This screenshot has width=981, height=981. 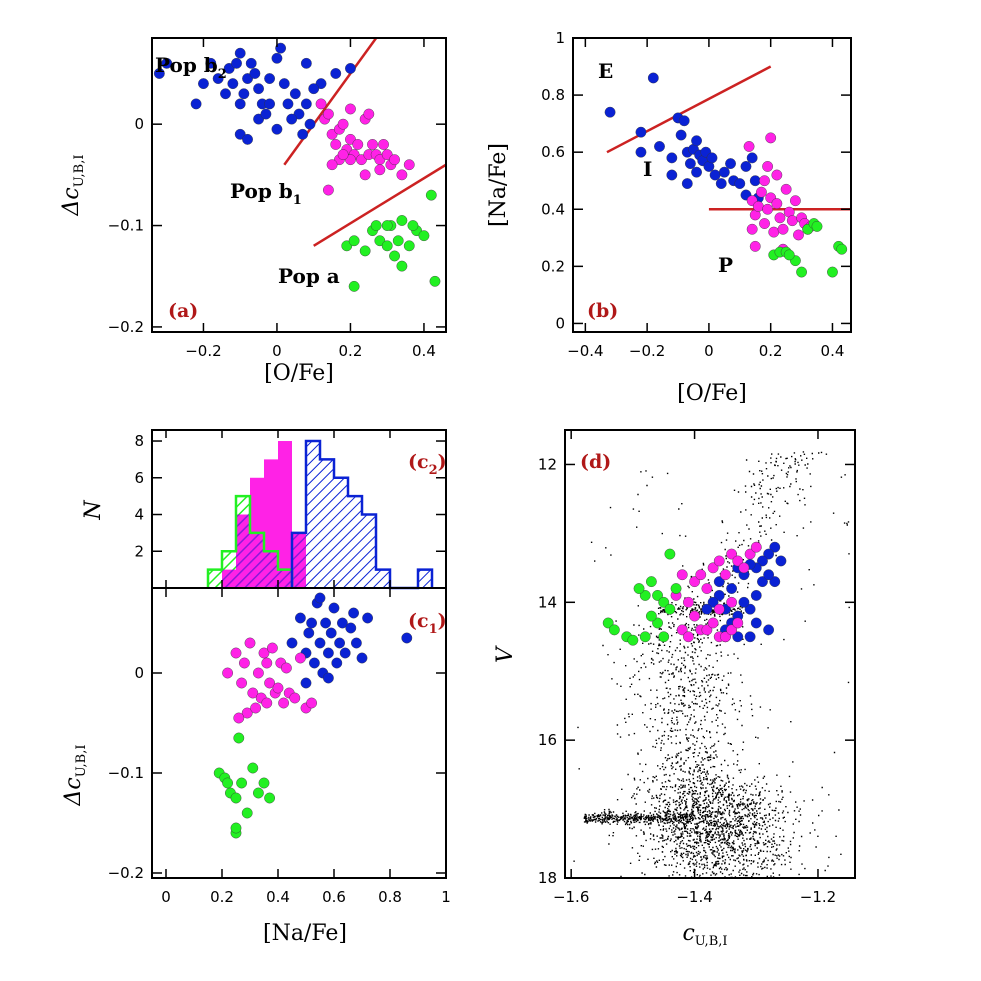 What do you see at coordinates (139, 551) in the screenshot?
I see `panel-c2-ytick-label: 2` at bounding box center [139, 551].